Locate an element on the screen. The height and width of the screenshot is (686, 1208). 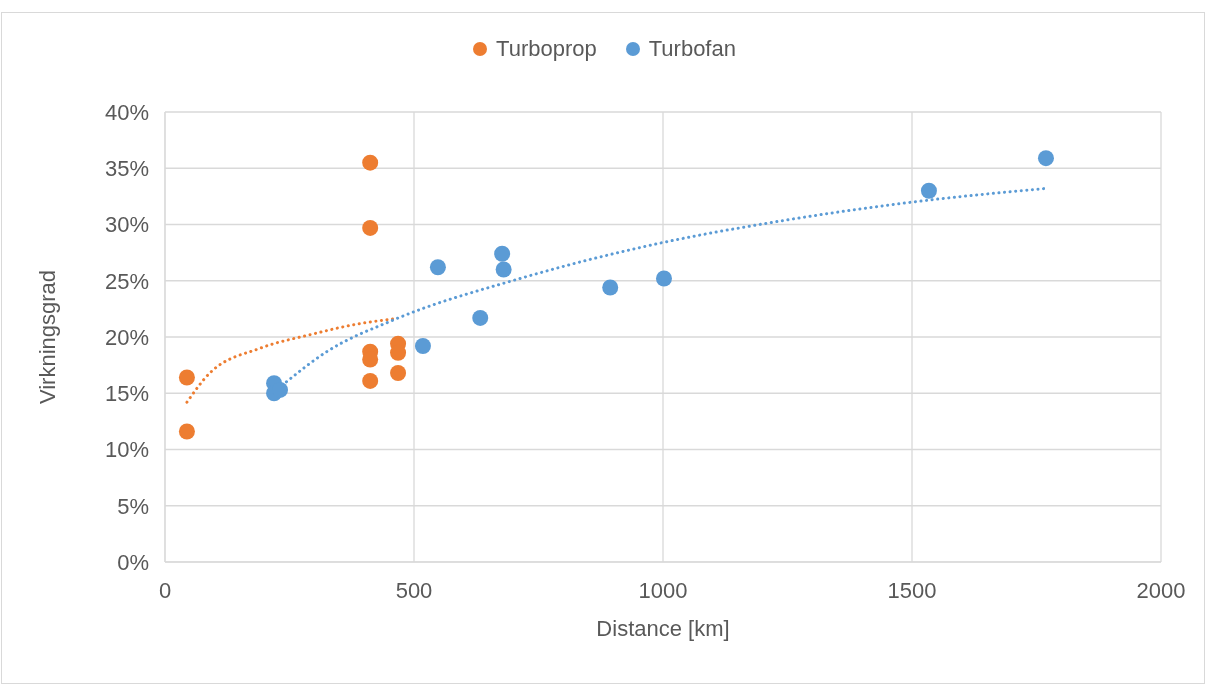
legend-label: Turboprop is located at coordinates (546, 49).